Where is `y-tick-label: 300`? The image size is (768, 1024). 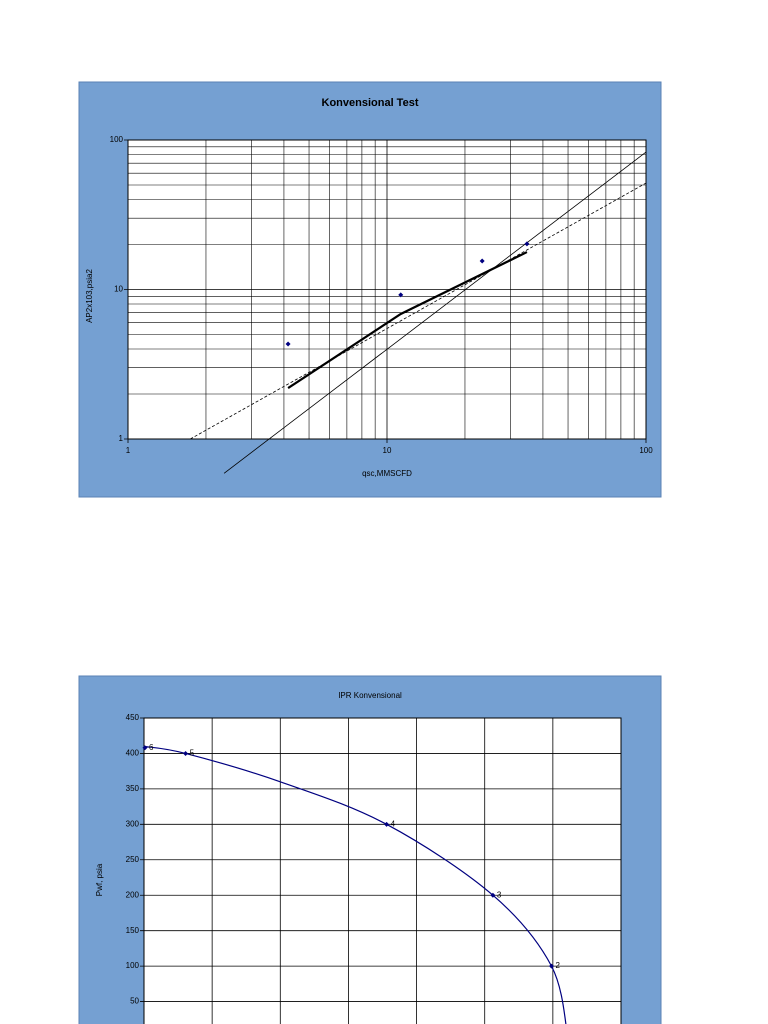 y-tick-label: 300 is located at coordinates (133, 823).